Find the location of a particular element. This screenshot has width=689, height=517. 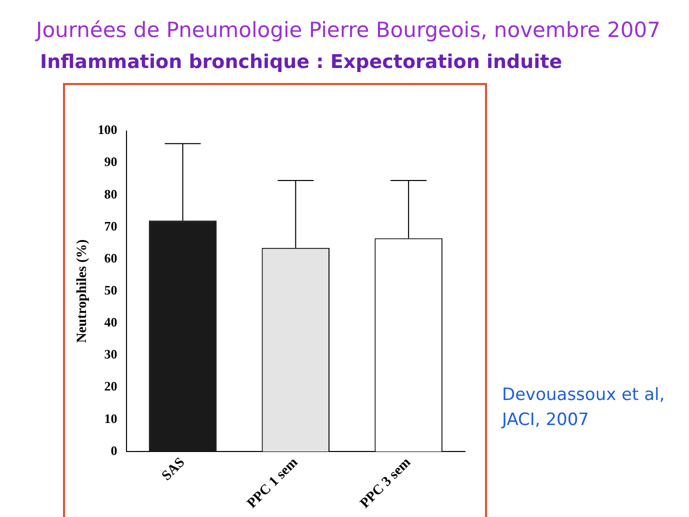

y-tick-label: 30 is located at coordinates (111, 354).